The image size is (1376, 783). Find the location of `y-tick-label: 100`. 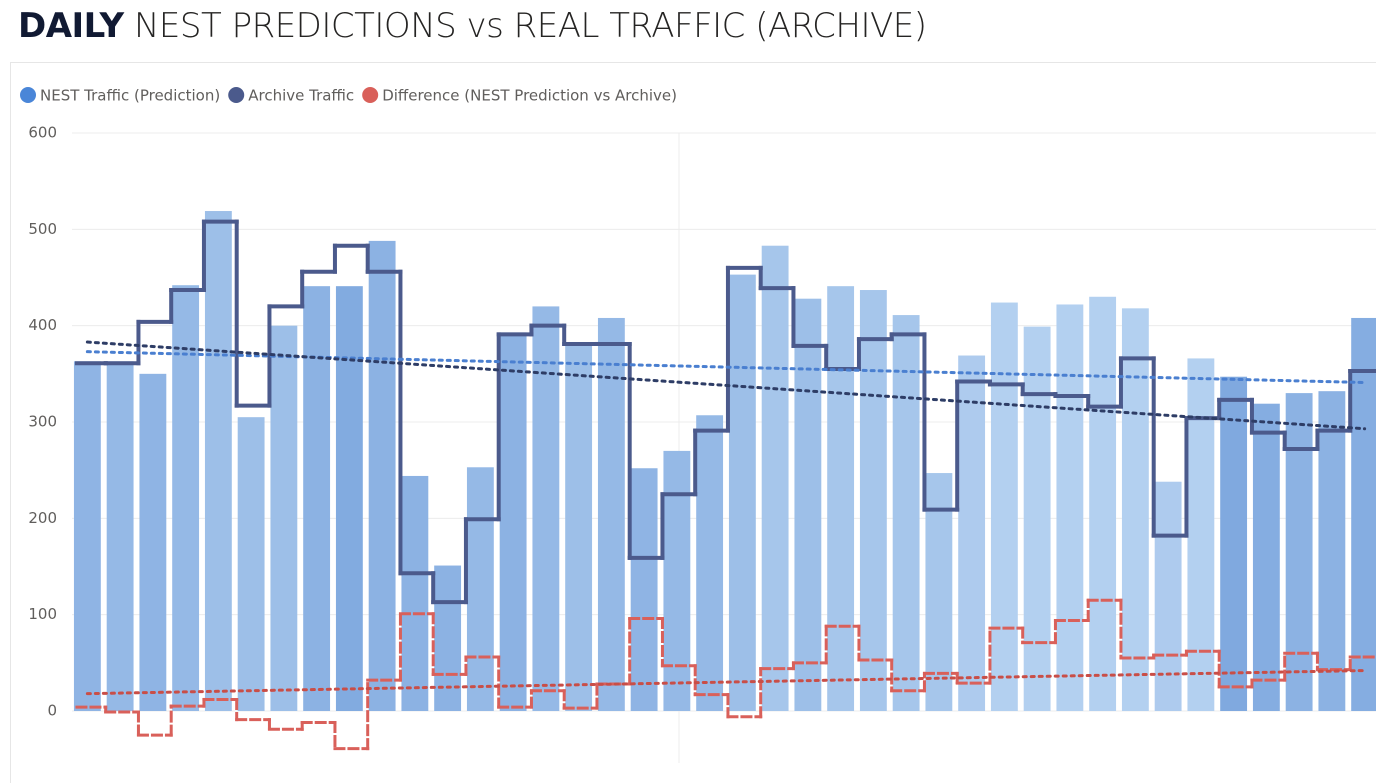

y-tick-label: 100 is located at coordinates (42, 614).